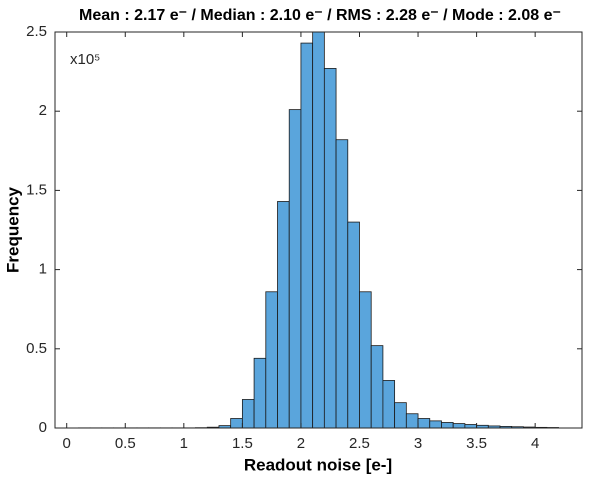  Describe the element at coordinates (359, 443) in the screenshot. I see `x-tick-label: 2.5` at that location.